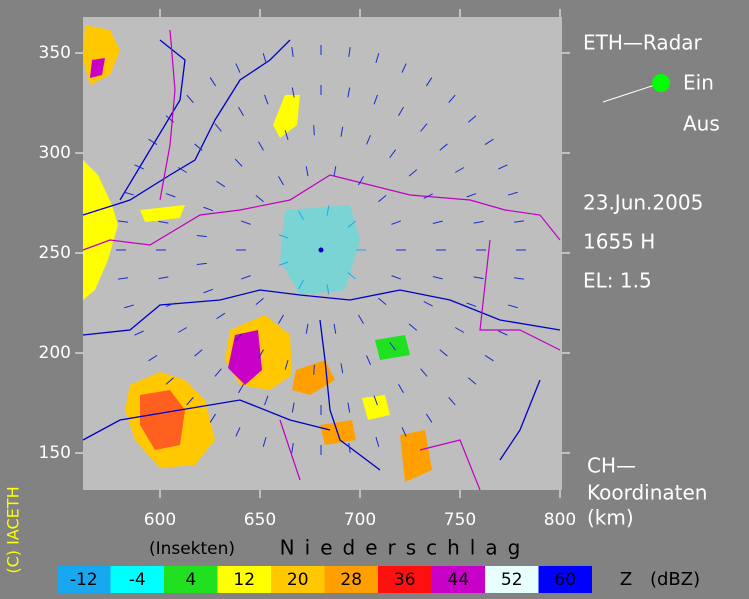 Image resolution: width=749 pixels, height=599 pixels. What do you see at coordinates (611, 466) in the screenshot?
I see `coords-label: CH—` at bounding box center [611, 466].